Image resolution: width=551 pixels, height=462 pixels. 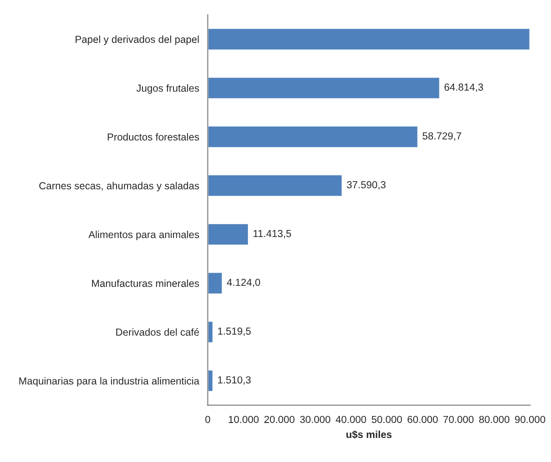 I want to click on x-tick-label: 10.000, so click(x=243, y=420).